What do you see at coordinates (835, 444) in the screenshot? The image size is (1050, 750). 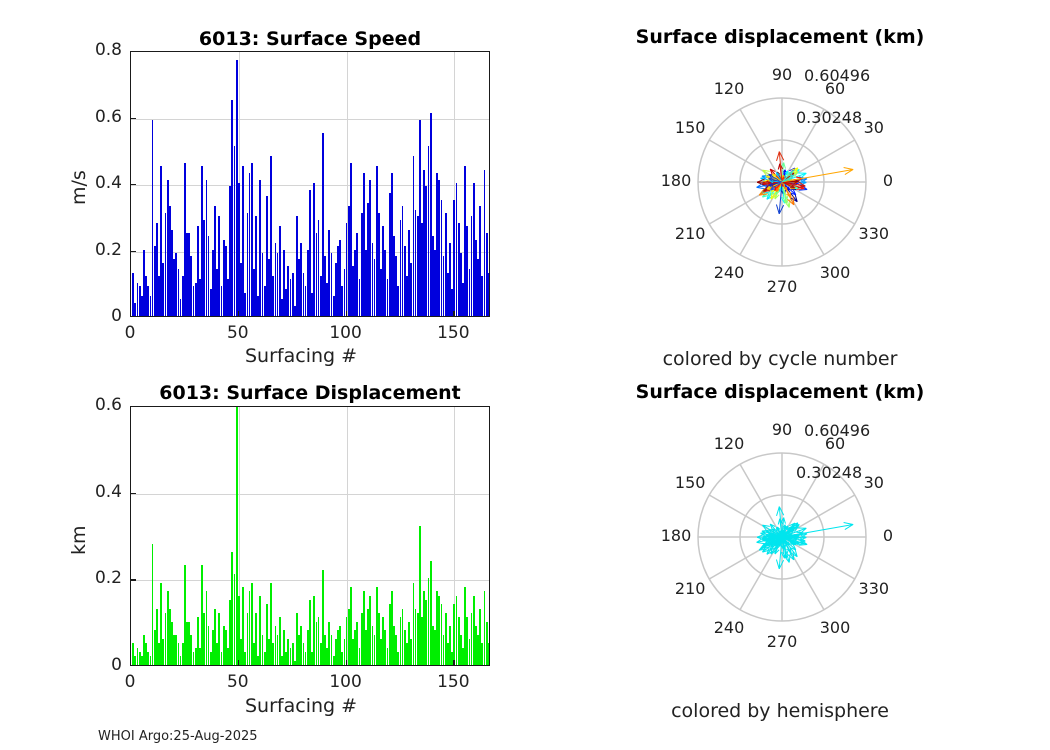 I see `polar-angle-label-60: 60` at bounding box center [835, 444].